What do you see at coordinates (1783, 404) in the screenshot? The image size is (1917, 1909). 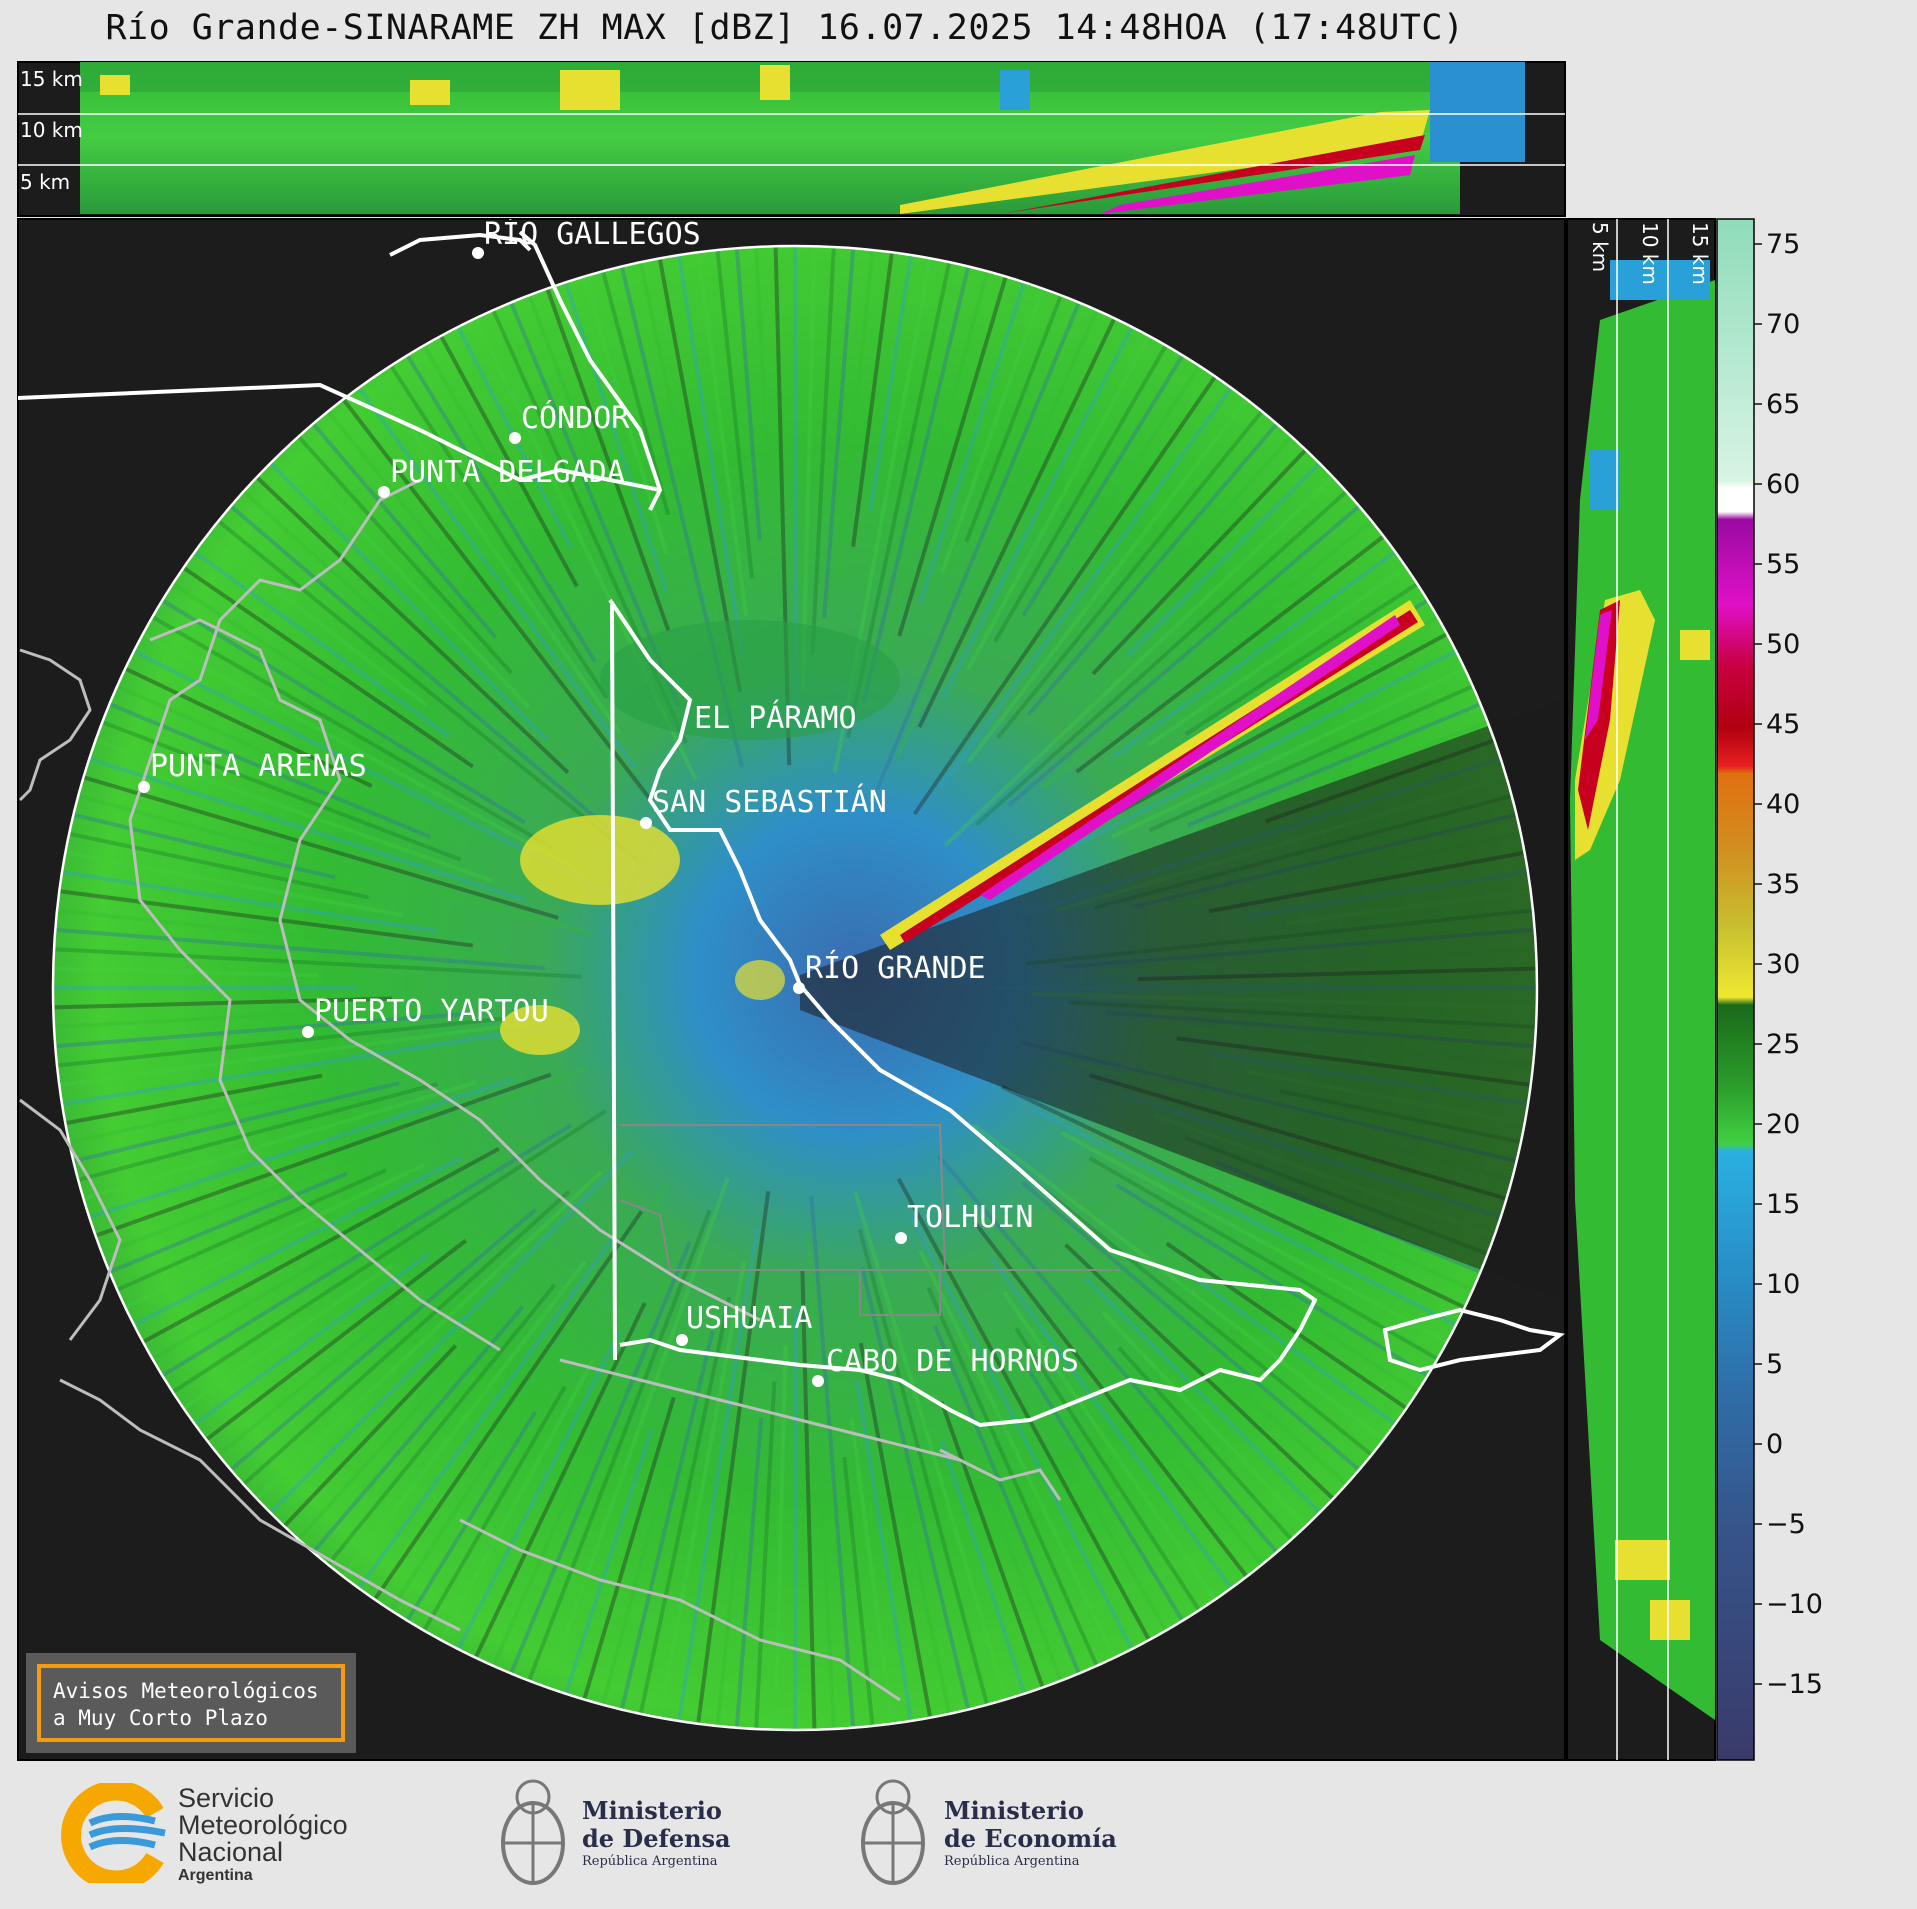 I see `colorbar-tick-label: 65` at bounding box center [1783, 404].